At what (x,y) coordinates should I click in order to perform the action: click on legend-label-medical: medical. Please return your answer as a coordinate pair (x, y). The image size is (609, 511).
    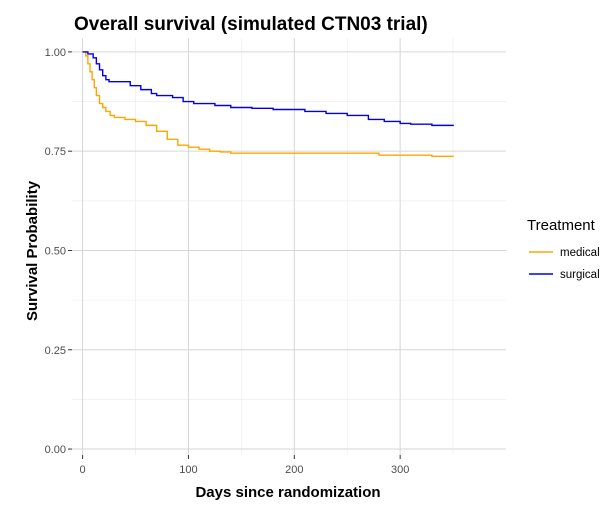
    Looking at the image, I should click on (580, 253).